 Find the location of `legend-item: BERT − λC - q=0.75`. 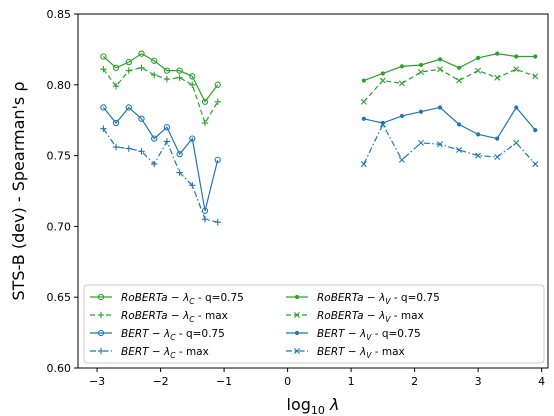

legend-item: BERT − λC - q=0.75 is located at coordinates (157, 335).